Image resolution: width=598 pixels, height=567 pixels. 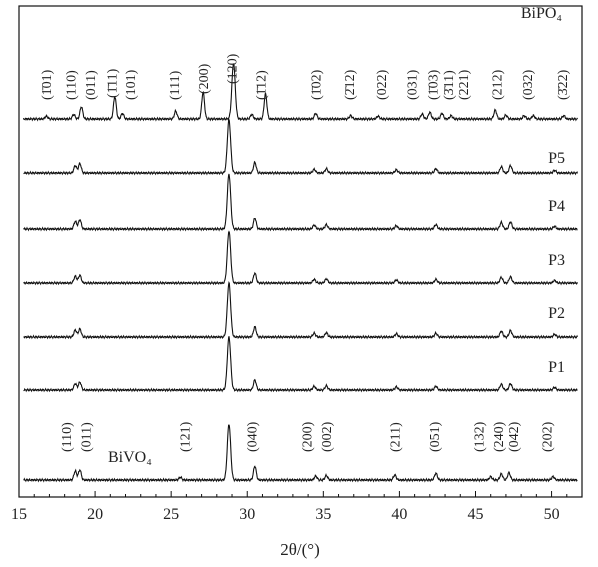 I want to click on peak-label: (2̄12), so click(x=350, y=84).